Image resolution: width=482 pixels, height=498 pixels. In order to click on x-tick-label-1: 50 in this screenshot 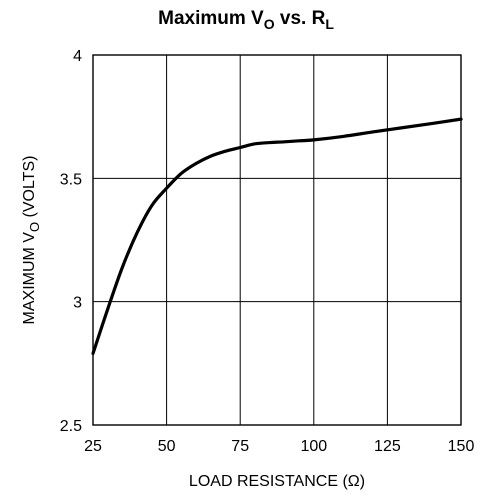, I will do `click(167, 446)`.